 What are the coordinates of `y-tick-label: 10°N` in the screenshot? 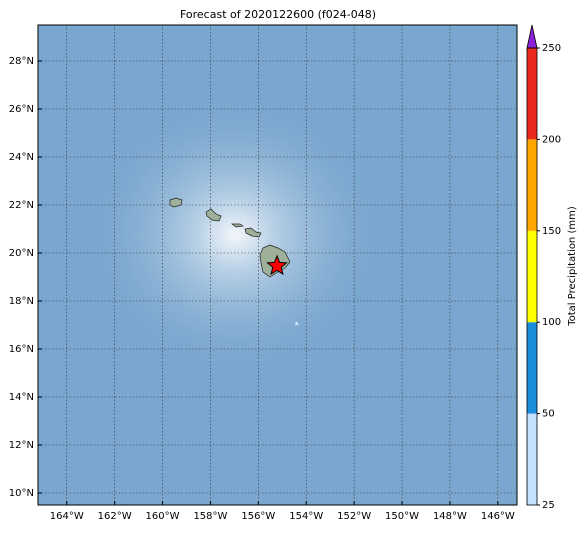 It's located at (21, 493).